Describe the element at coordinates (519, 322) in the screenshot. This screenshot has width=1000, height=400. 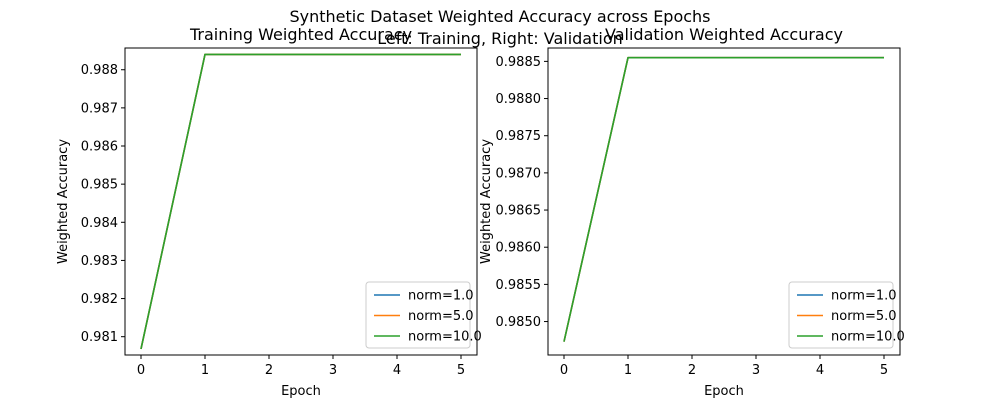
I see `validation-y-tick-label: 0.9850` at that location.